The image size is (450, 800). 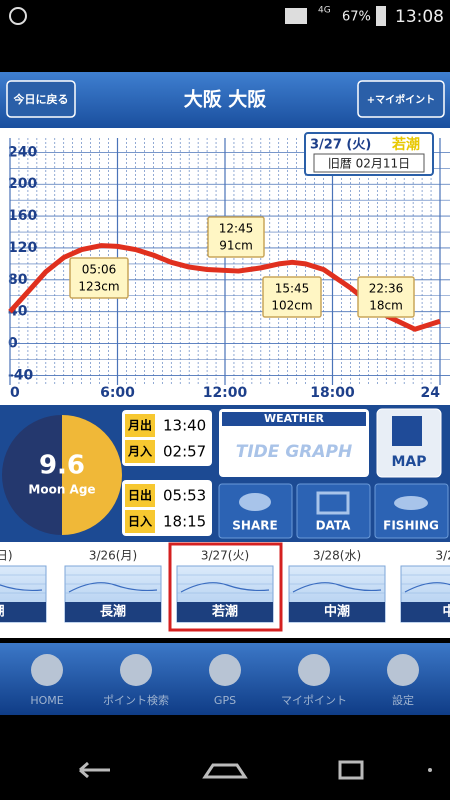 What do you see at coordinates (99, 270) in the screenshot?
I see `tide-time: 05:06` at bounding box center [99, 270].